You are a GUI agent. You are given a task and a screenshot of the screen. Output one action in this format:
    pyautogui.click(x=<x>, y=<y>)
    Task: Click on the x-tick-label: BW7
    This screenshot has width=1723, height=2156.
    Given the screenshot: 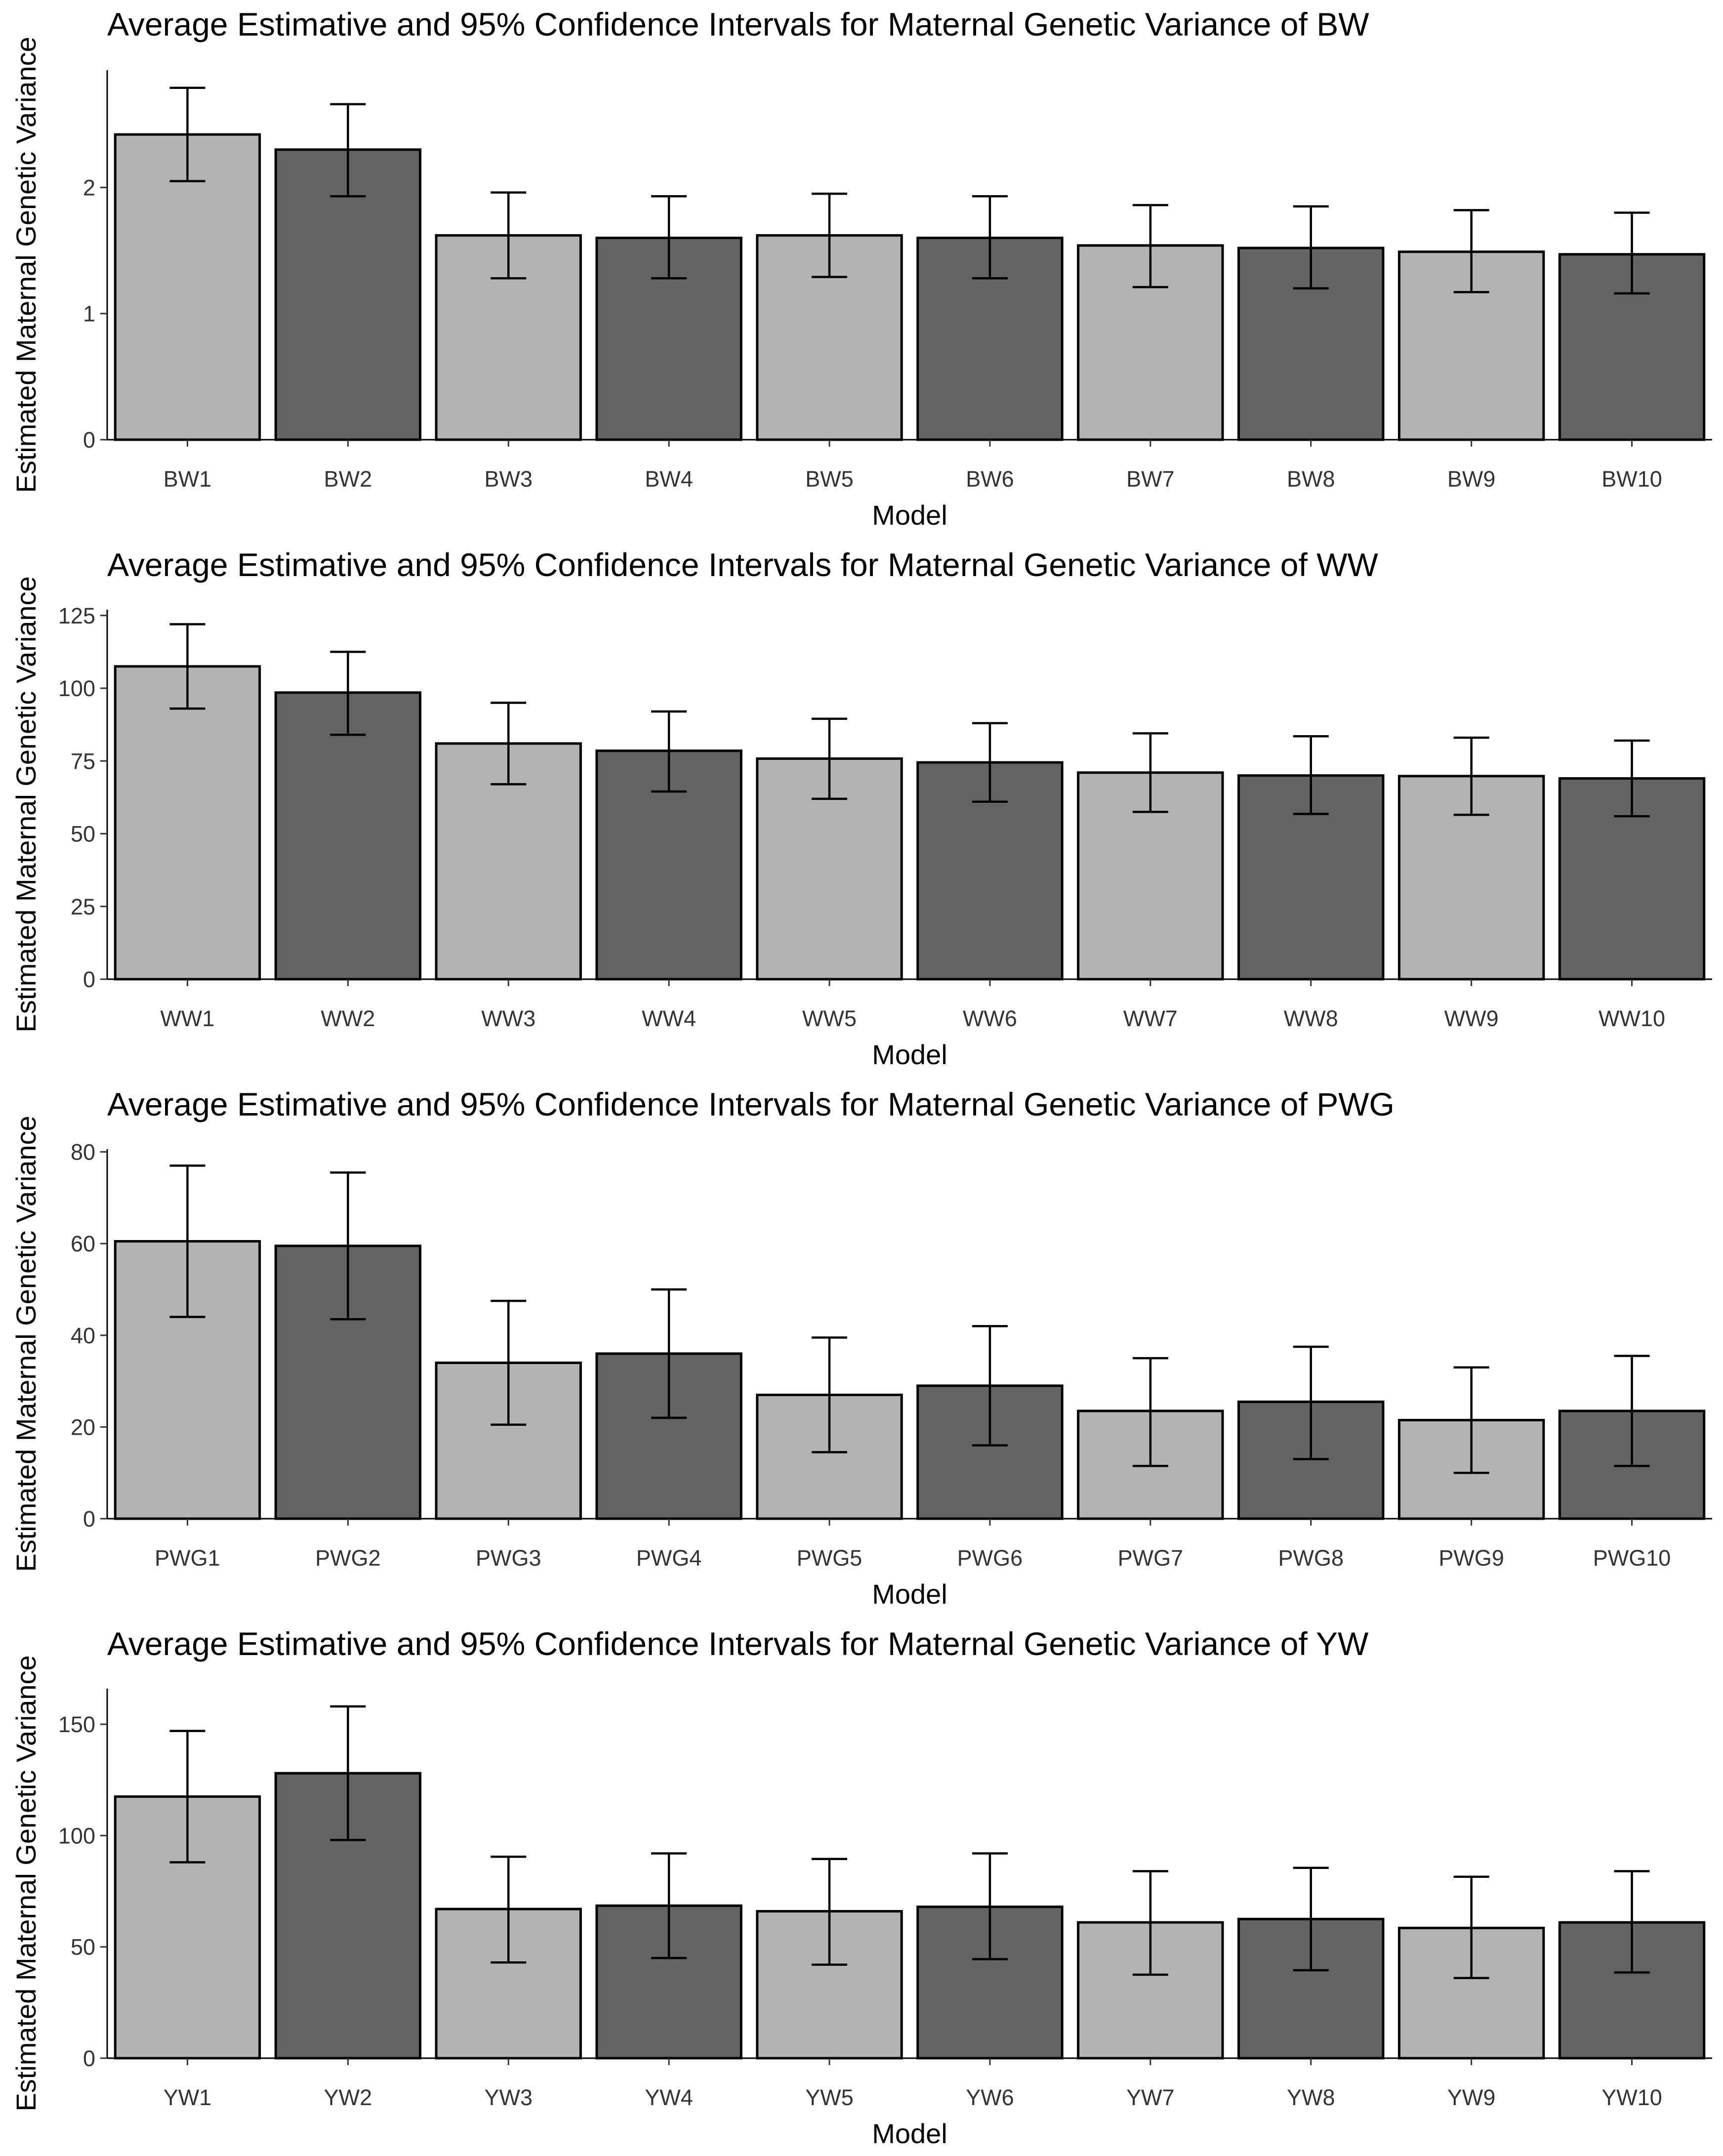 What is the action you would take?
    pyautogui.click(x=1151, y=479)
    